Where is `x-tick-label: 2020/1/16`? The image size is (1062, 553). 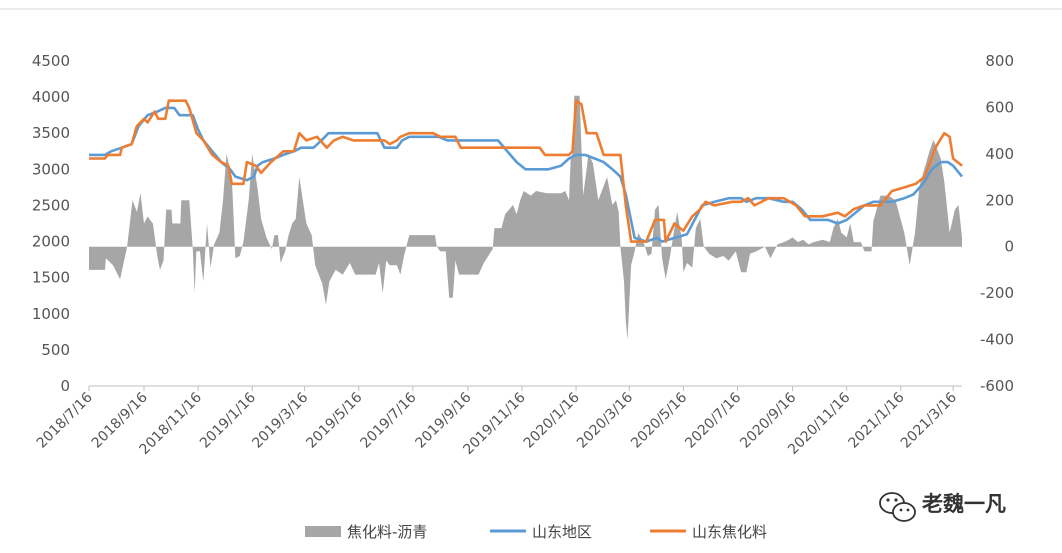
x-tick-label: 2020/1/16 is located at coordinates (552, 420).